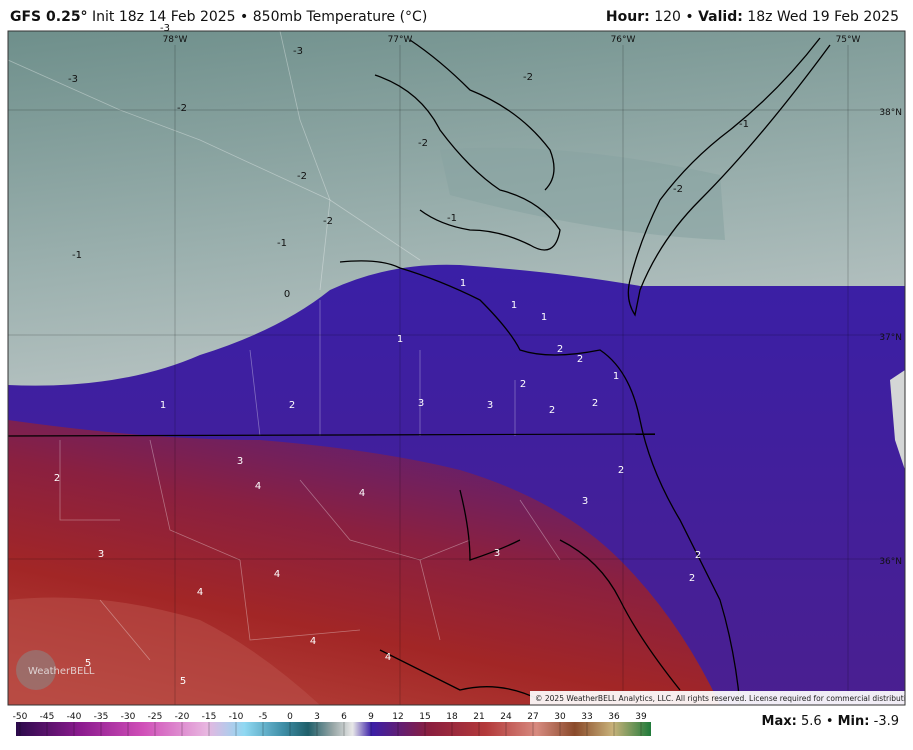 This screenshot has height=750, width=913. Describe the element at coordinates (641, 717) in the screenshot. I see `colorbar-tick-label: 39` at that location.